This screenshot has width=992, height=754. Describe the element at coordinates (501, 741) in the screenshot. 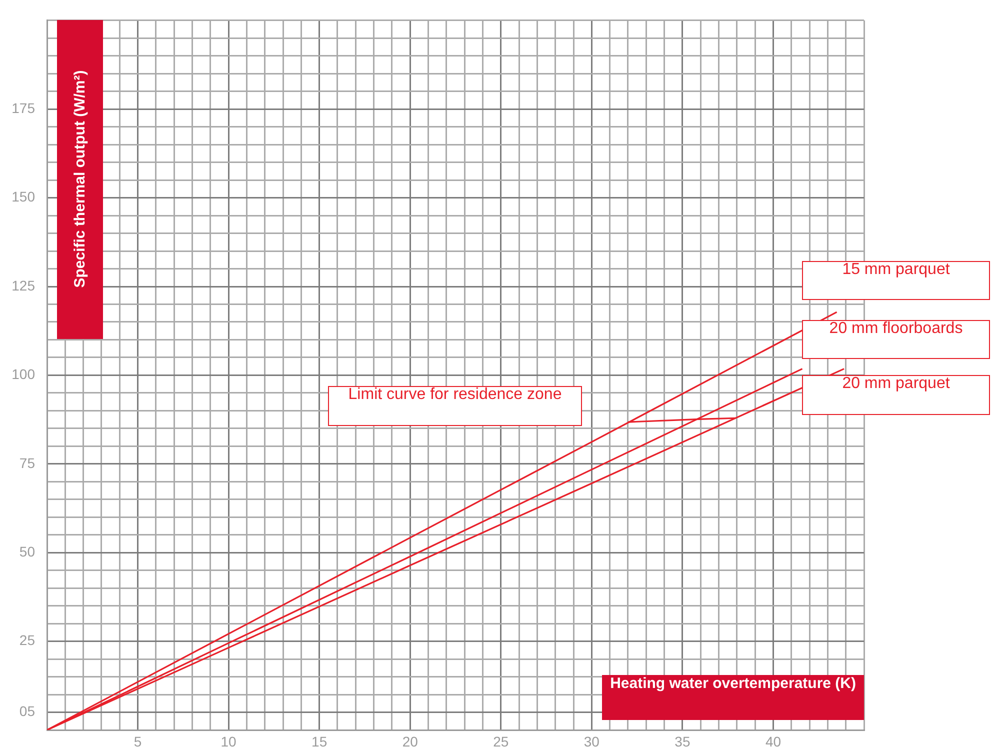

I see `x-tick-label: 25` at that location.